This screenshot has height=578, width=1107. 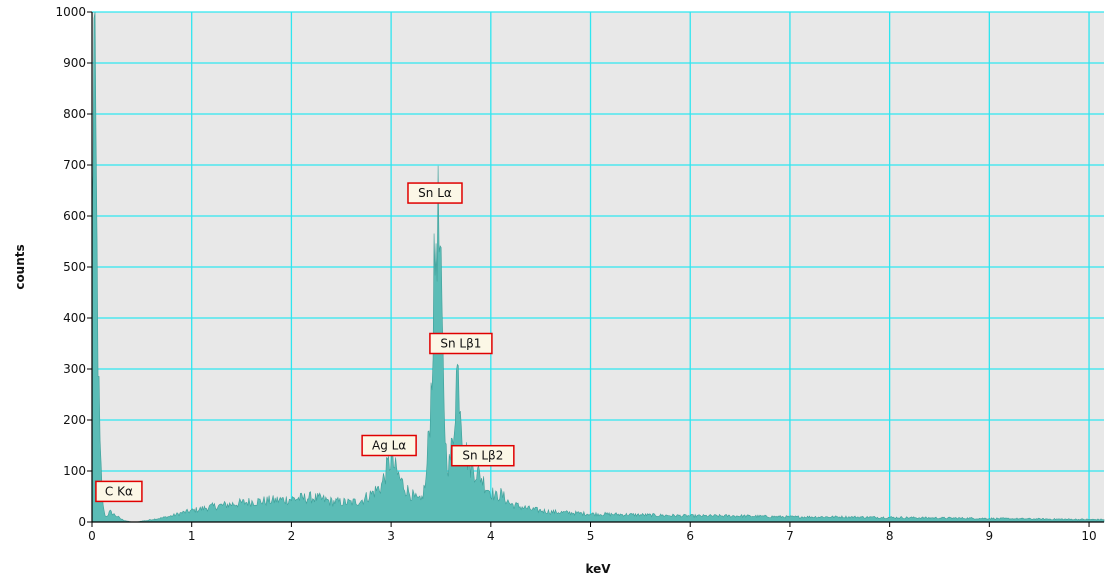 I want to click on peak-annotation-label: Sn Lα, so click(x=435, y=193).